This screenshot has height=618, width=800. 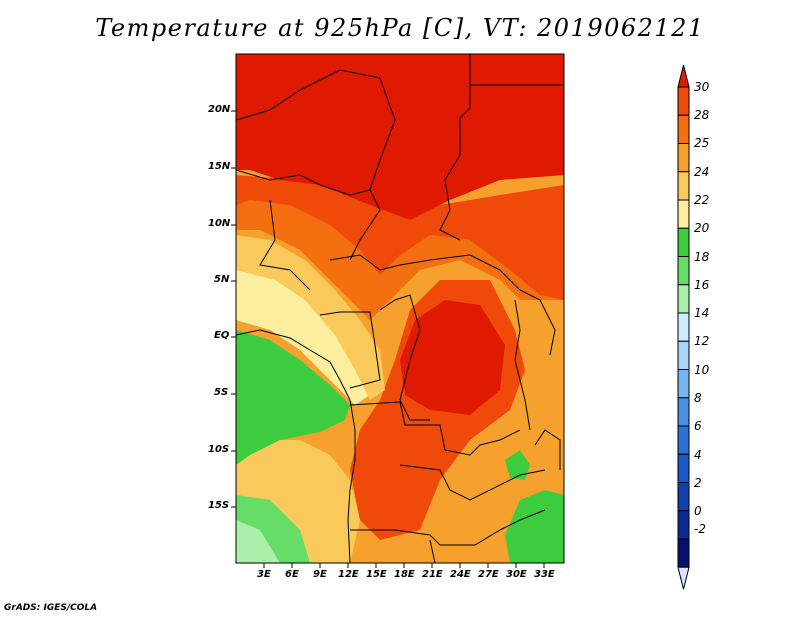 I want to click on border-gabon, so click(x=350, y=350).